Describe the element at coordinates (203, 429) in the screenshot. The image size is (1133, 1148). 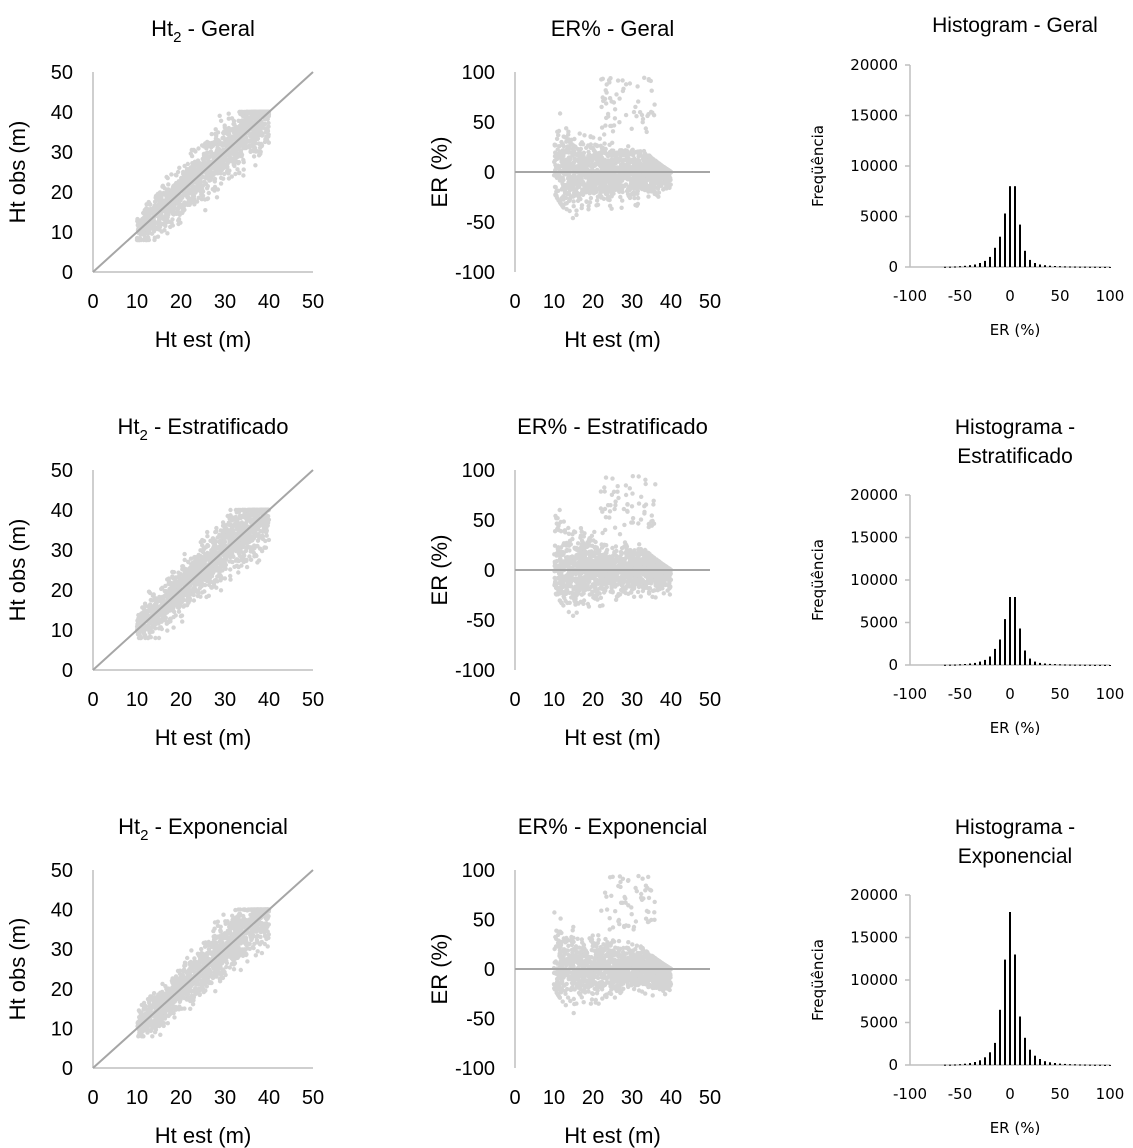
I see `chart-title: Ht2 - Estratificado` at that location.